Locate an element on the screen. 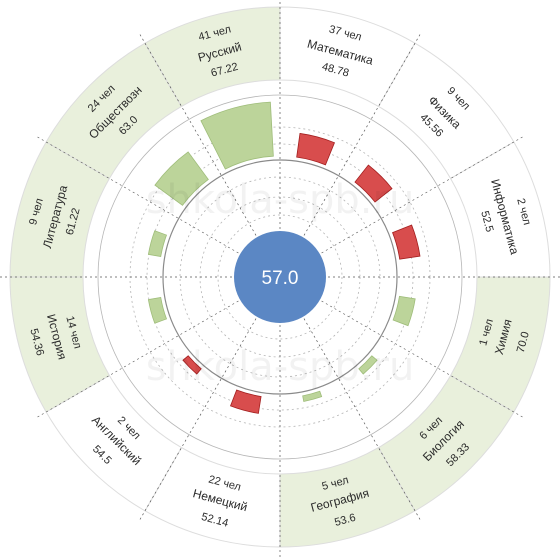  watermark-top: shkola-spb.ru is located at coordinates (280, 200).